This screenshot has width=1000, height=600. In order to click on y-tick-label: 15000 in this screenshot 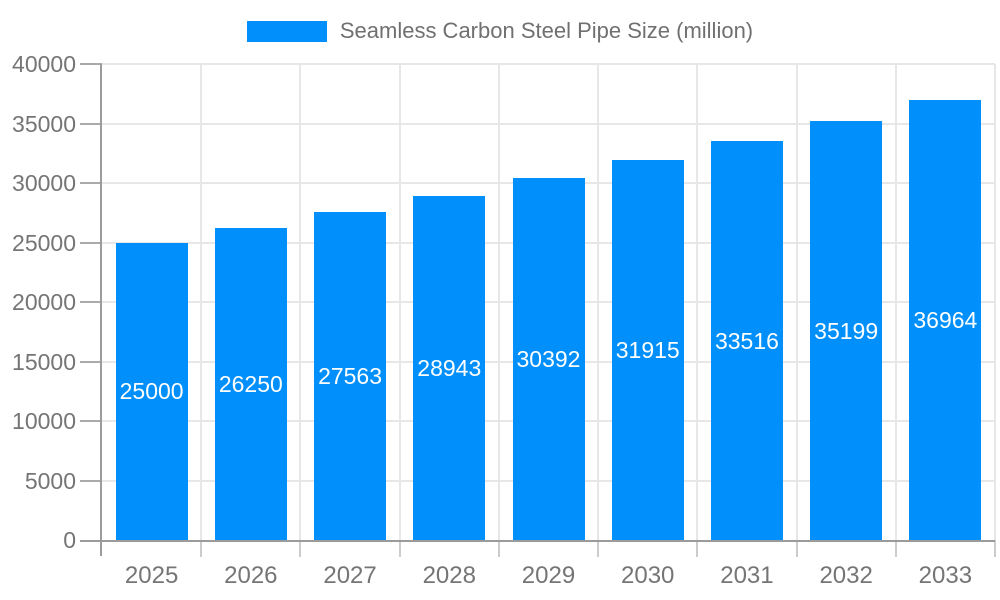, I will do `click(44, 361)`.